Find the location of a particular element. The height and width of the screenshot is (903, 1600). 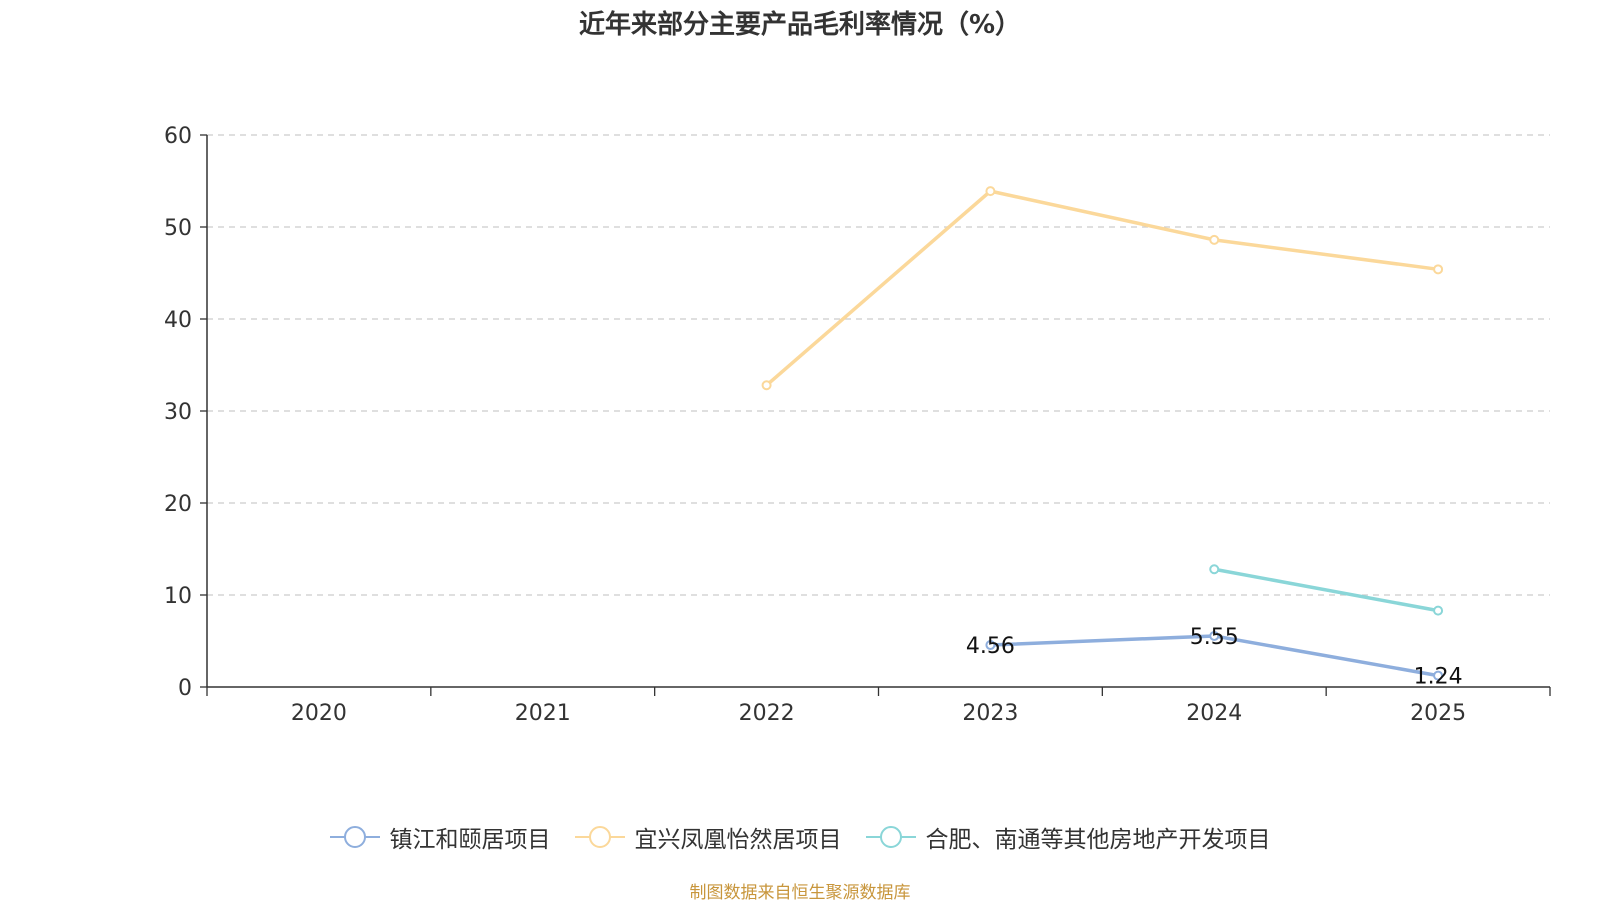

y-tick-label: 0 is located at coordinates (185, 688).